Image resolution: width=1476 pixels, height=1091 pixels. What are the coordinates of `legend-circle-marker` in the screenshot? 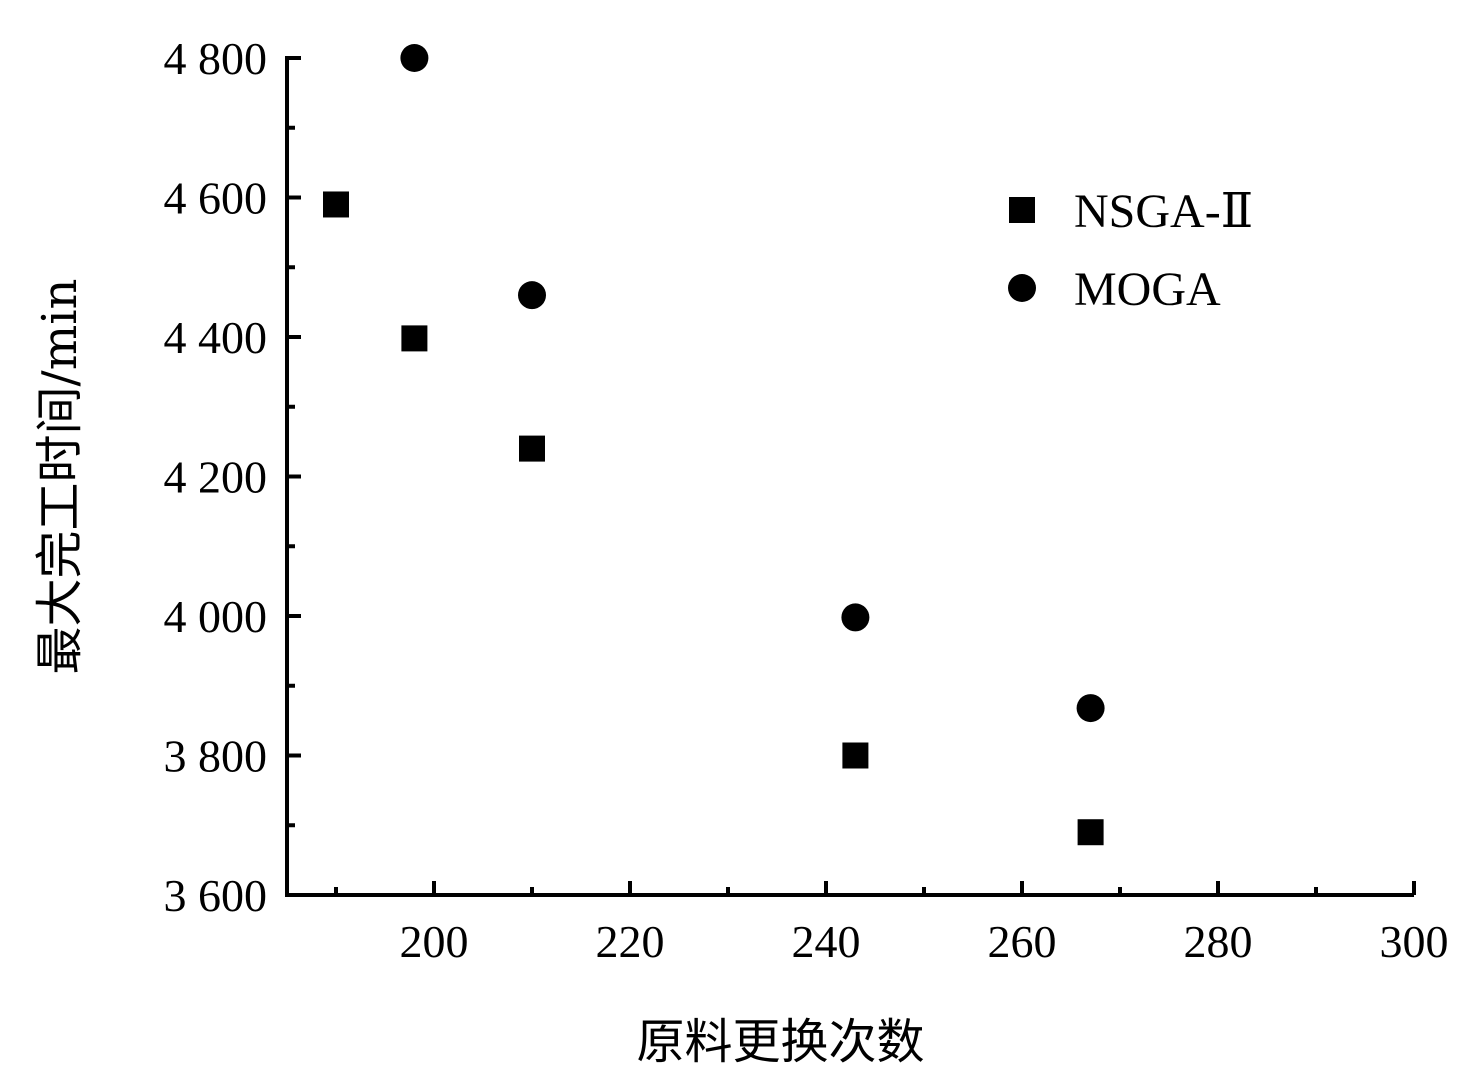 It's located at (1022, 288).